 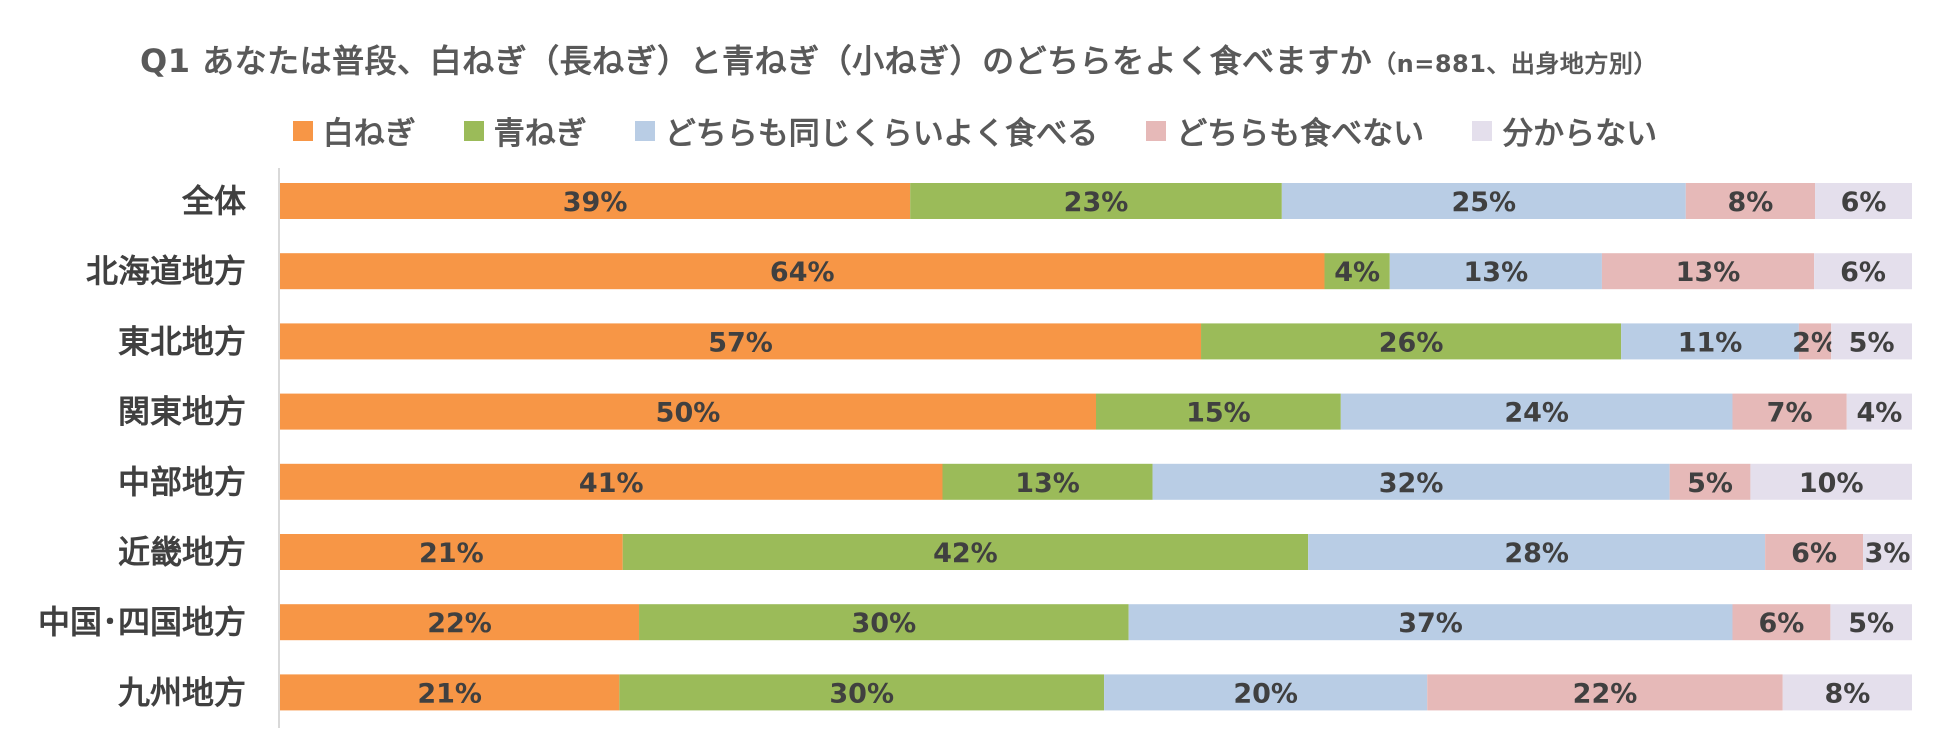 What do you see at coordinates (182, 341) in the screenshot?
I see `category-label: 東北地方` at bounding box center [182, 341].